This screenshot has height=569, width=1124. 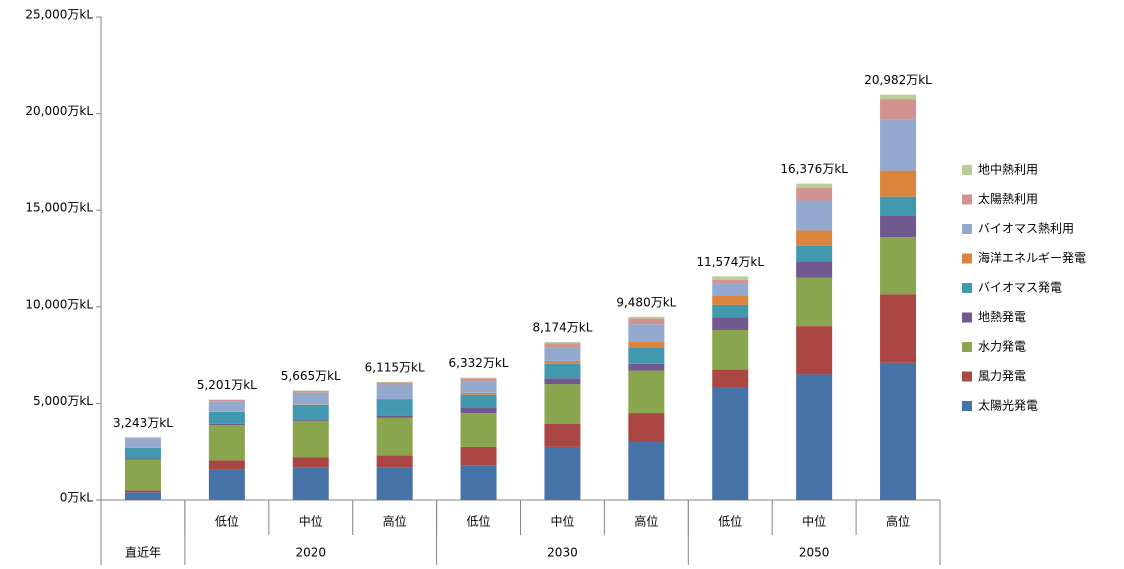 I want to click on legend-label: 地熱発電, so click(x=1002, y=317).